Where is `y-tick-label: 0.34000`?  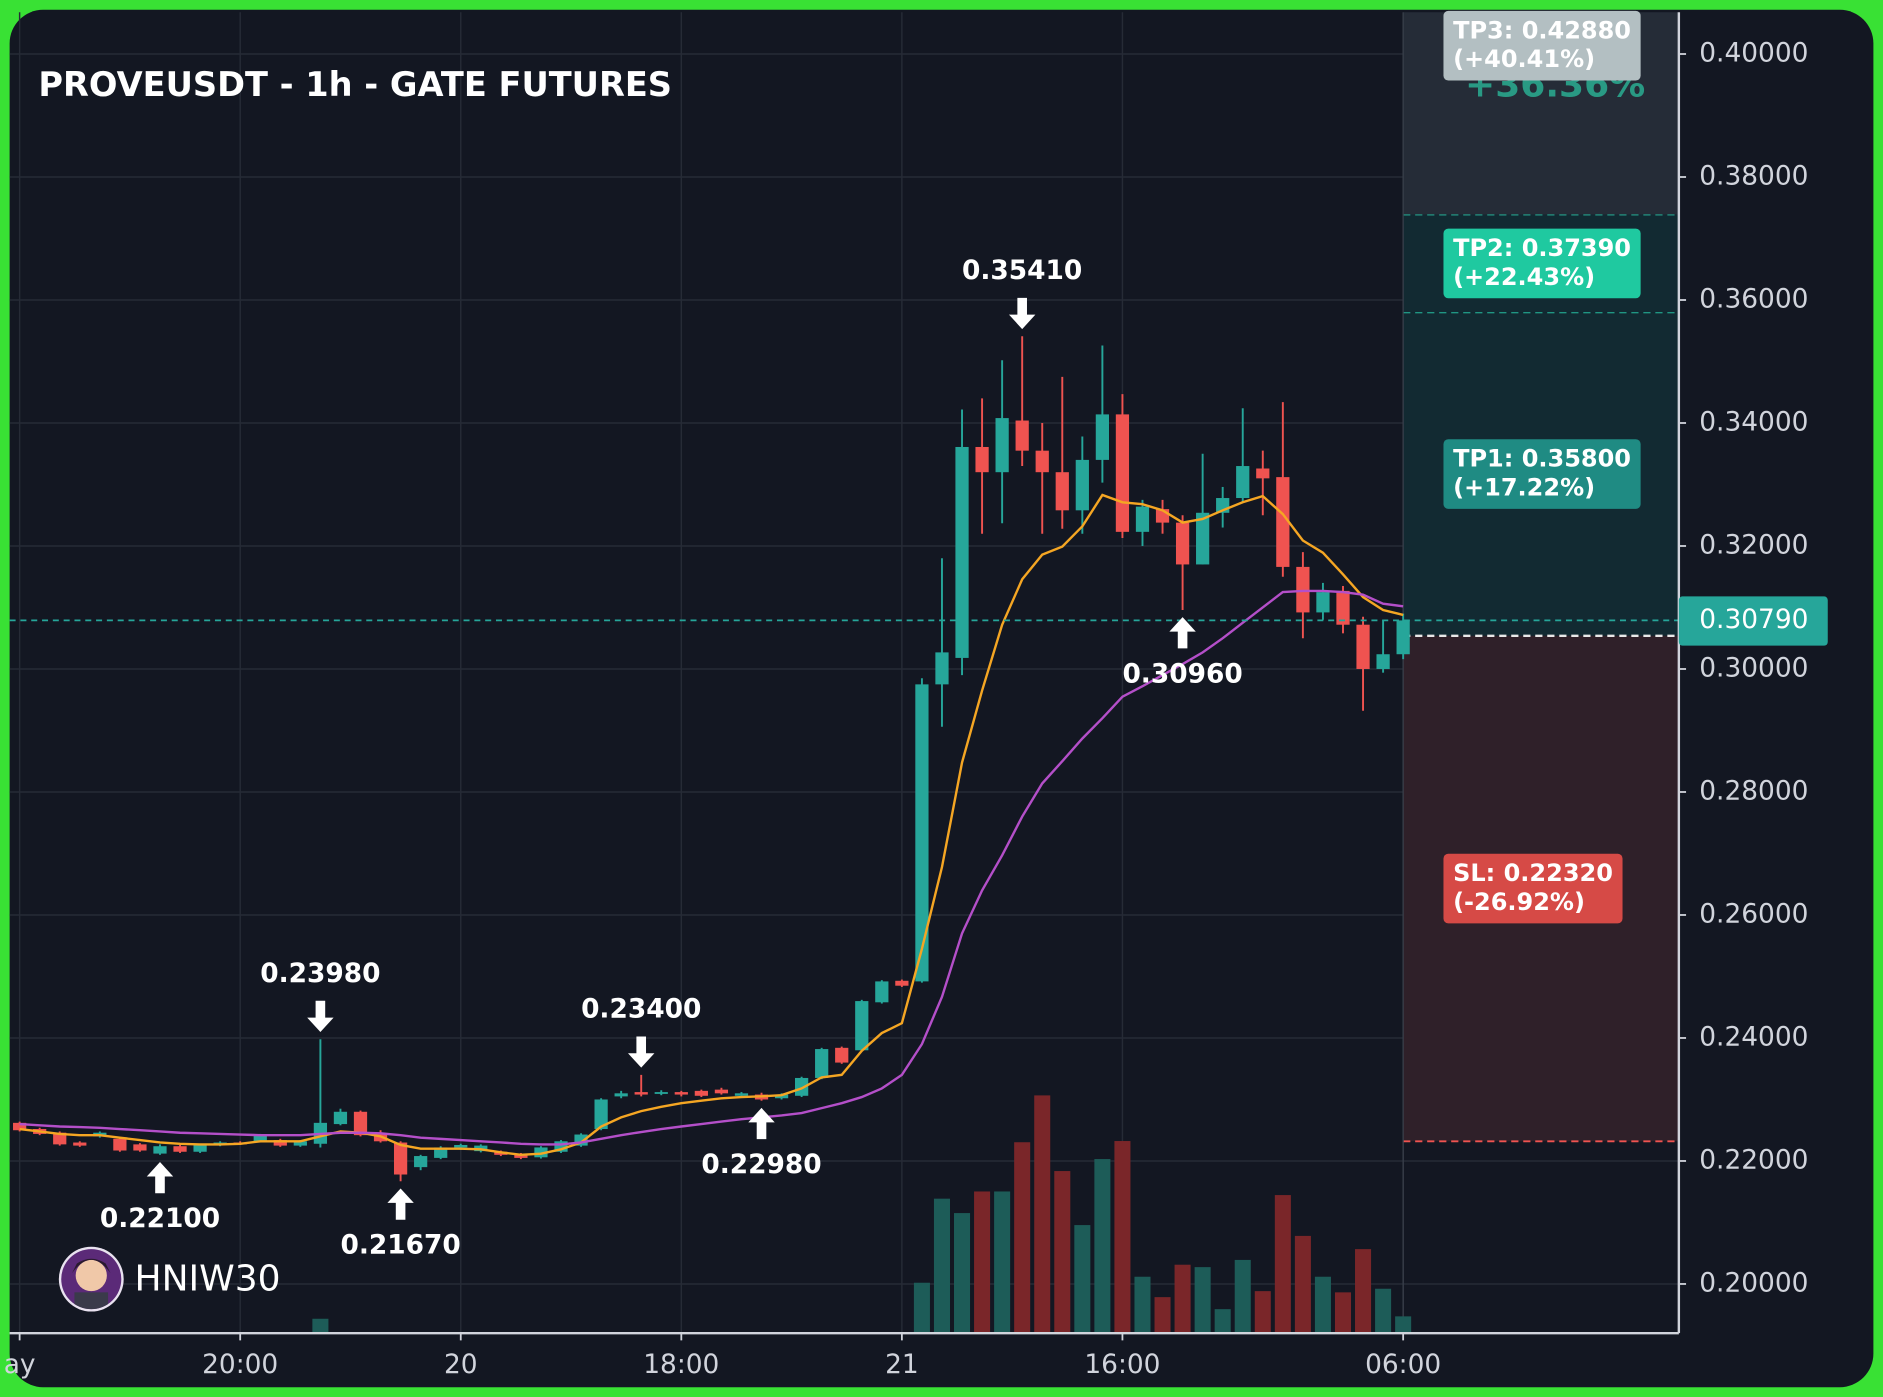 y-tick-label: 0.34000 is located at coordinates (1753, 421).